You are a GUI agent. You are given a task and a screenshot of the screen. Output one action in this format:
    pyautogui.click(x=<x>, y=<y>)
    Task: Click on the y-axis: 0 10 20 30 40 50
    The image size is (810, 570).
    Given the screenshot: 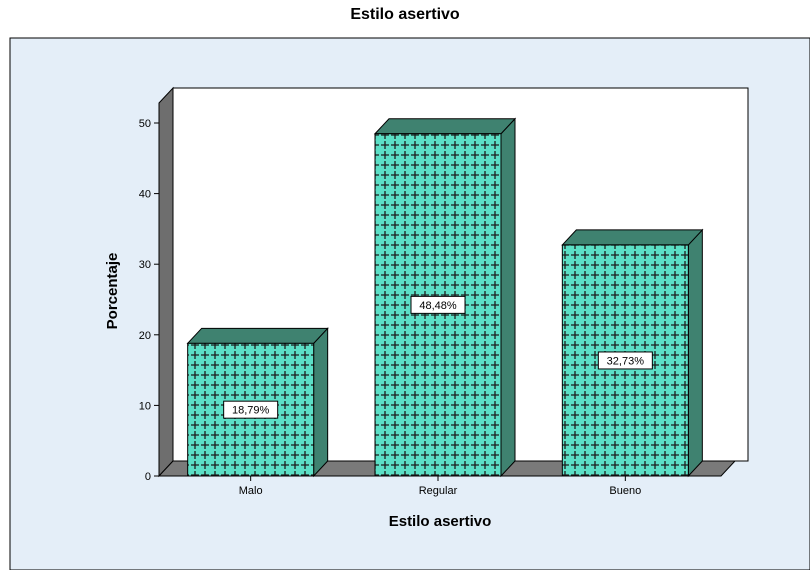 What is the action you would take?
    pyautogui.click(x=149, y=300)
    